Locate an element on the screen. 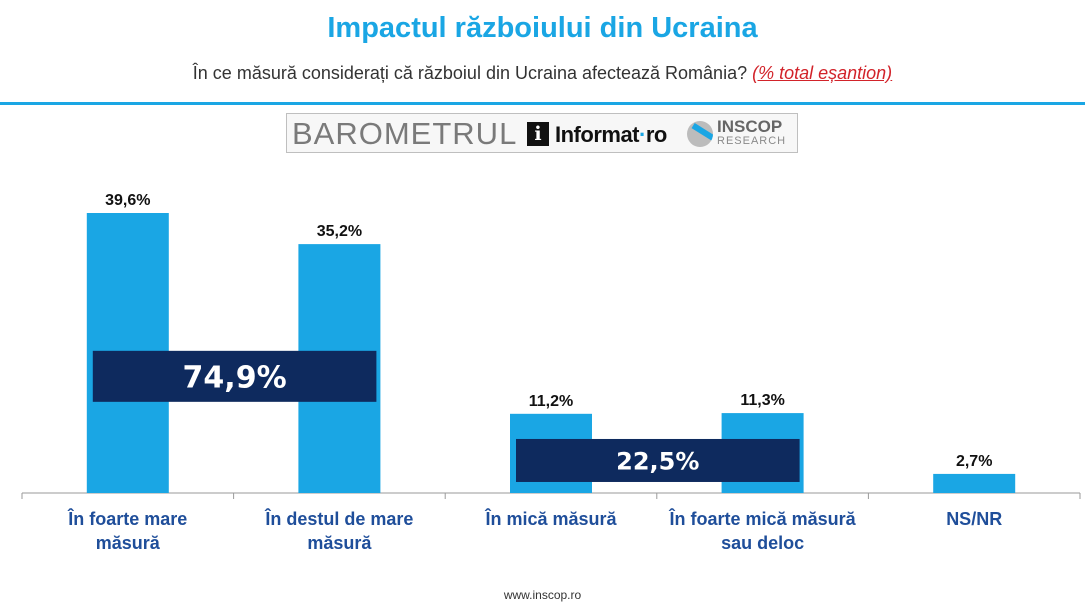  barometru-wordmark: BAROMETRUL is located at coordinates (405, 133).